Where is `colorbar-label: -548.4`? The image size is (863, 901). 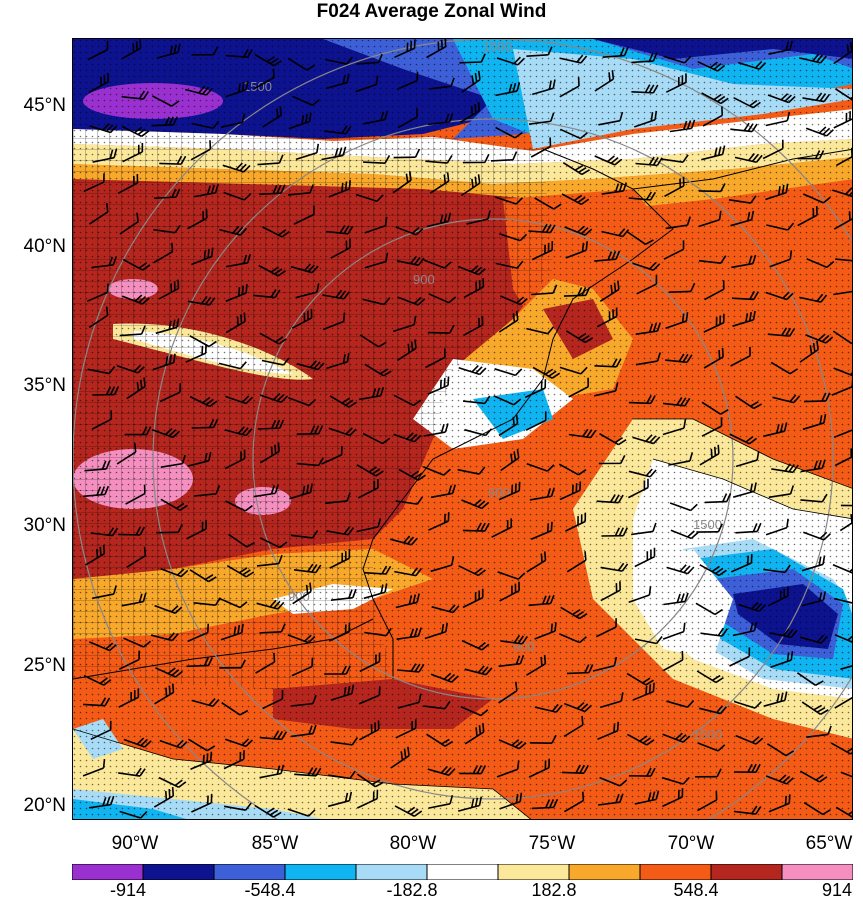
colorbar-label: -548.4 is located at coordinates (270, 890).